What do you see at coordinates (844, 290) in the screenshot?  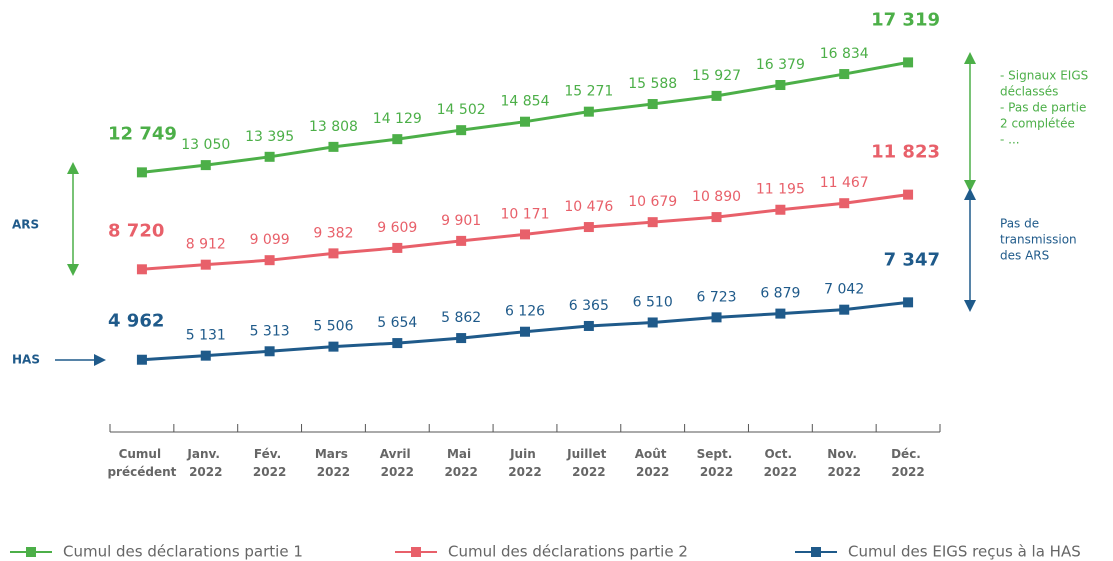 I see `data-label: 7 042` at bounding box center [844, 290].